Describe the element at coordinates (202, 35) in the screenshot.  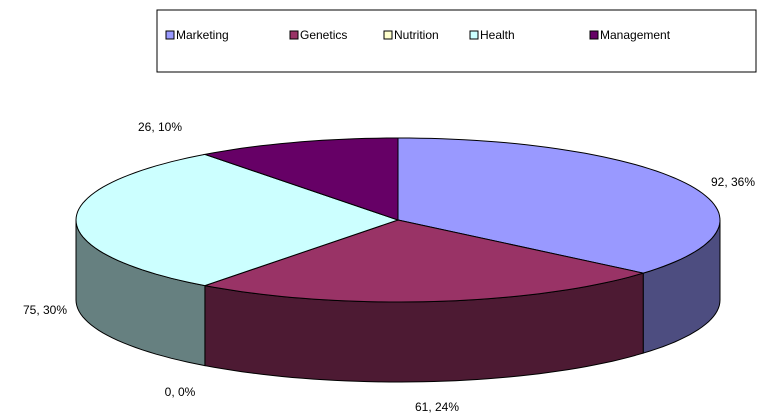
I see `legend-label: Marketing` at that location.